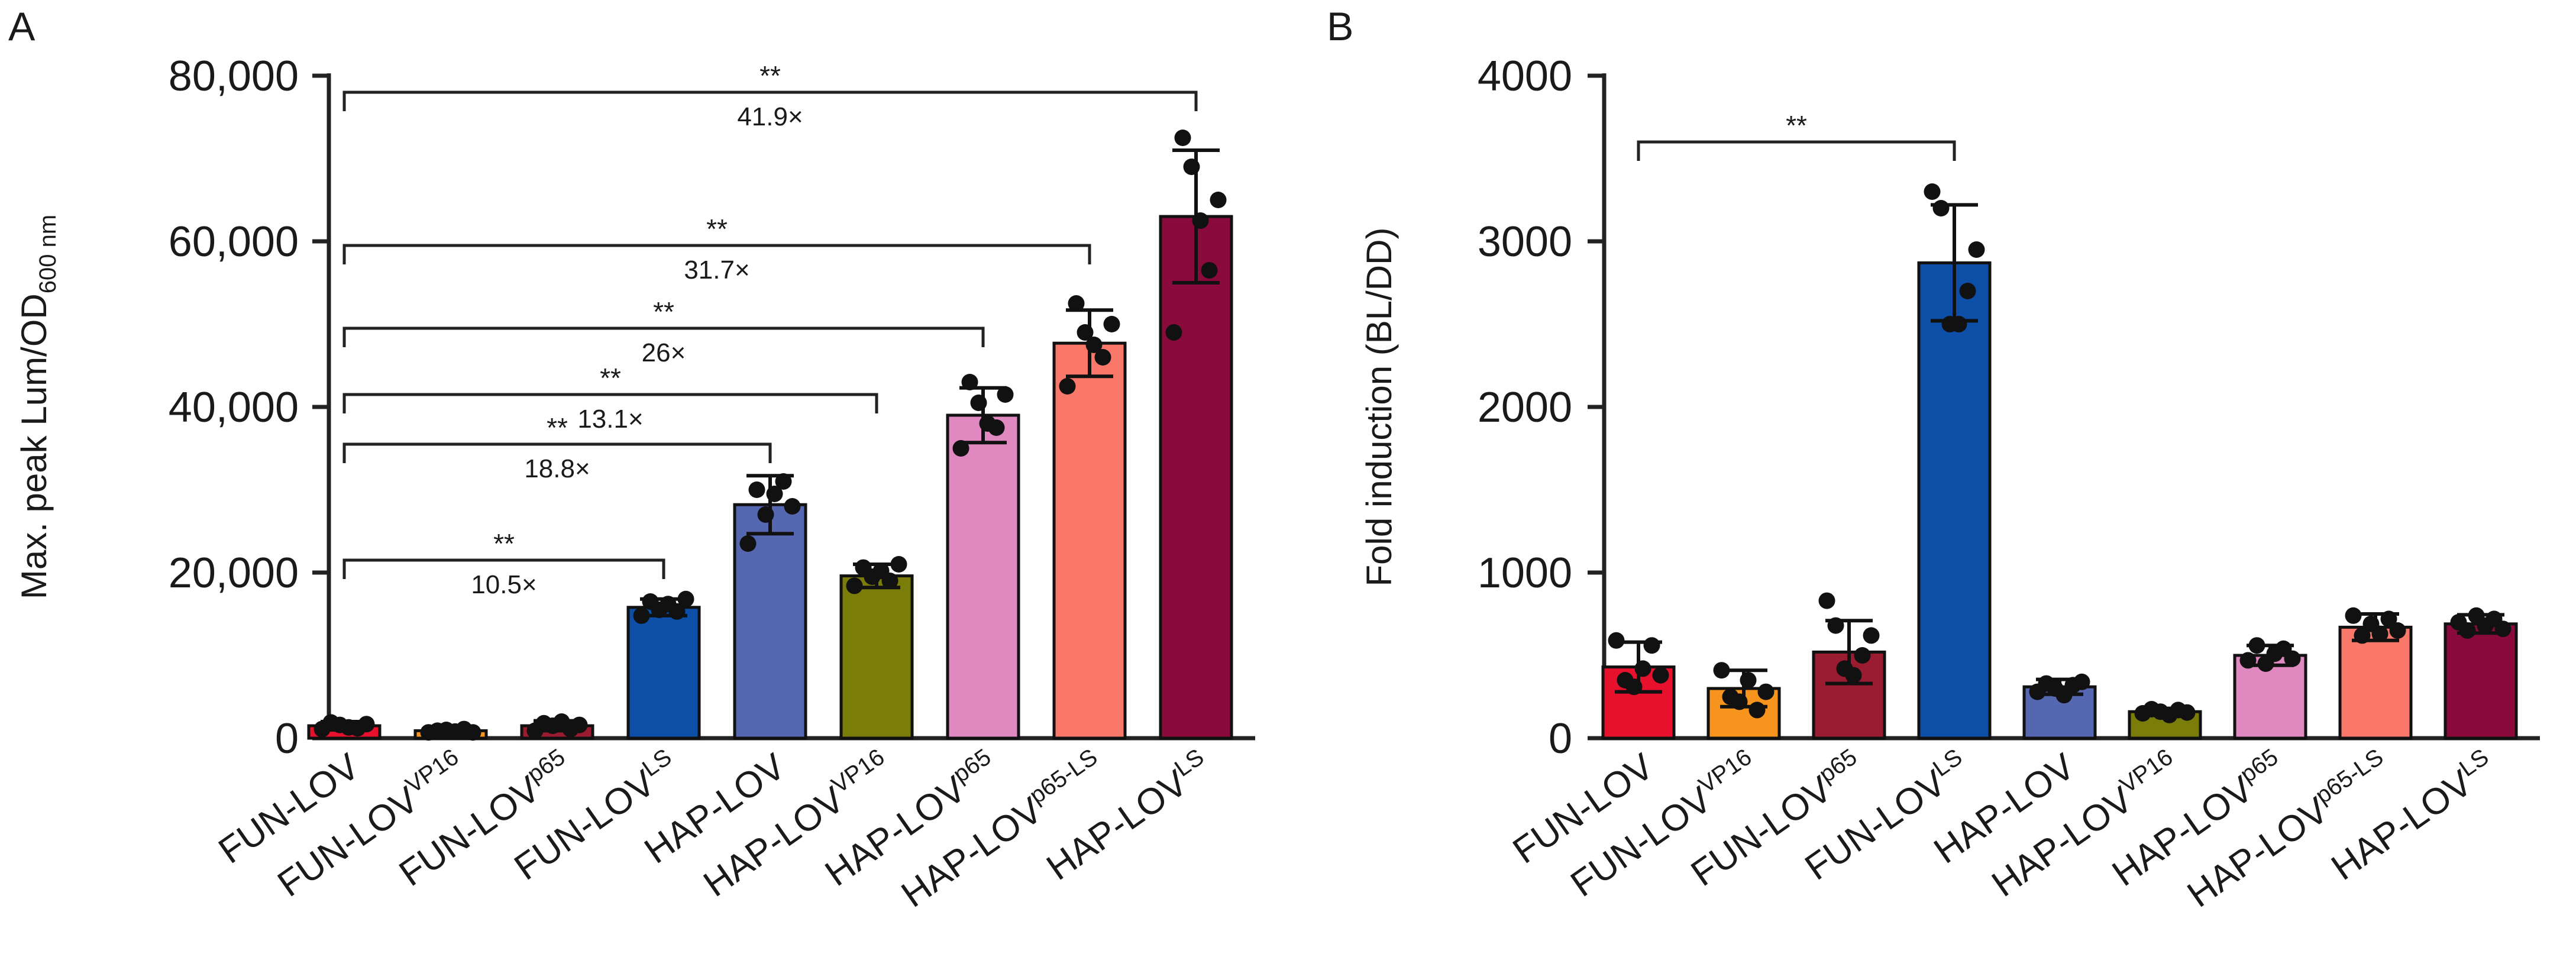  Describe the element at coordinates (664, 352) in the screenshot. I see `fold-change-label: 26×` at that location.